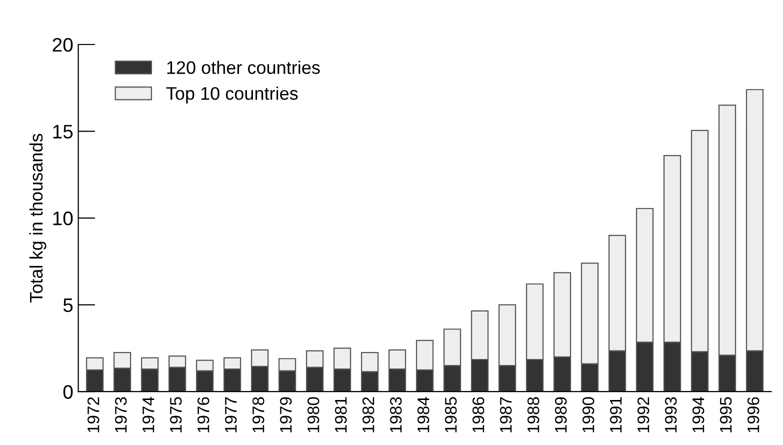 Image resolution: width=783 pixels, height=445 pixels. What do you see at coordinates (753, 414) in the screenshot?
I see `x-tick-label: 1996` at bounding box center [753, 414].